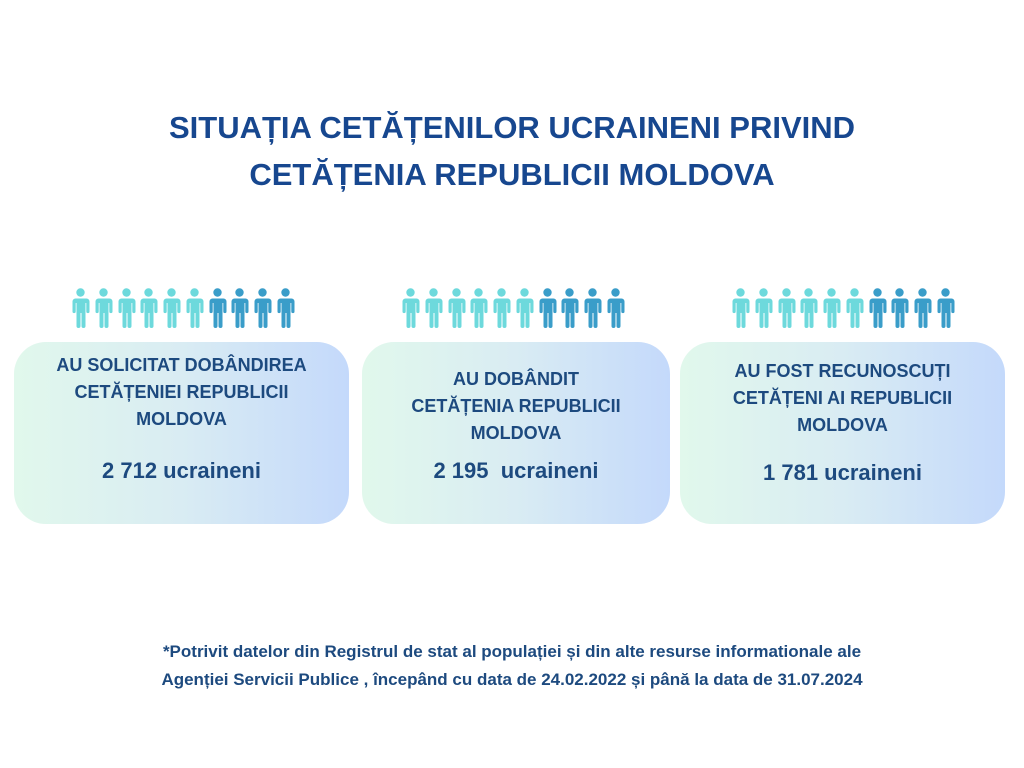 The height and width of the screenshot is (768, 1024). What do you see at coordinates (516, 379) in the screenshot?
I see `card-title-line: AU DOBÂNDIT` at bounding box center [516, 379].